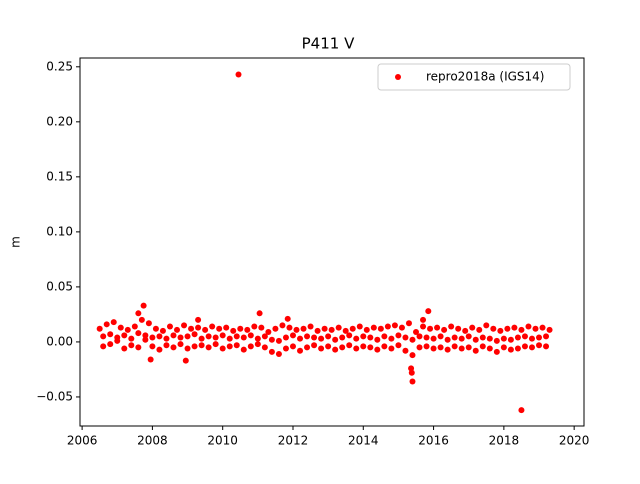 This screenshot has width=640, height=484. I want to click on legend-marker, so click(398, 77).